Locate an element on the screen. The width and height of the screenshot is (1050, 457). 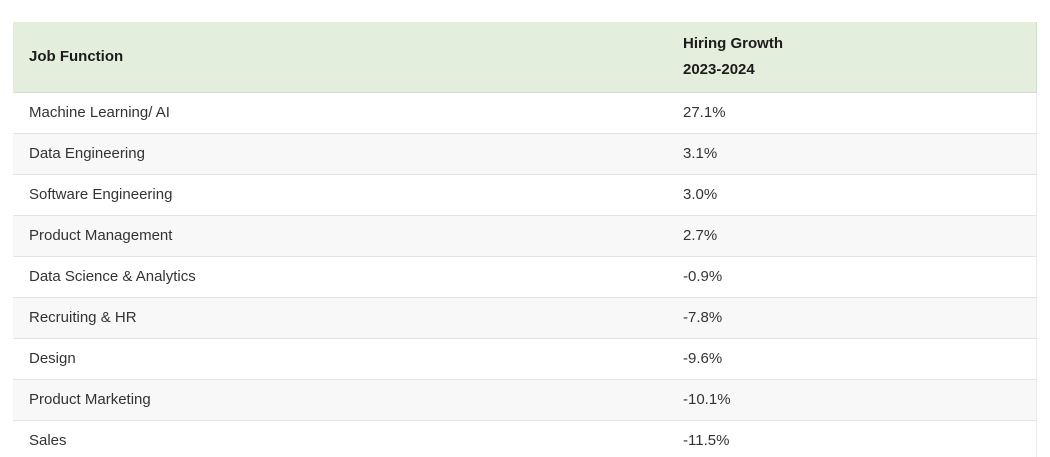
column-header-job-function: Job Function is located at coordinates (340, 57).